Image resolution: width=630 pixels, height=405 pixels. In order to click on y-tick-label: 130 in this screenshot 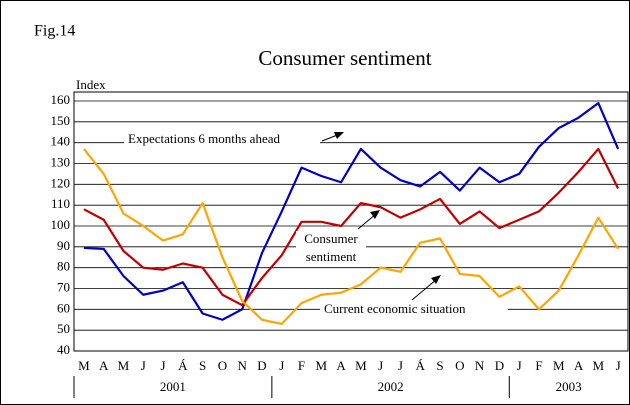, I will do `click(61, 161)`.